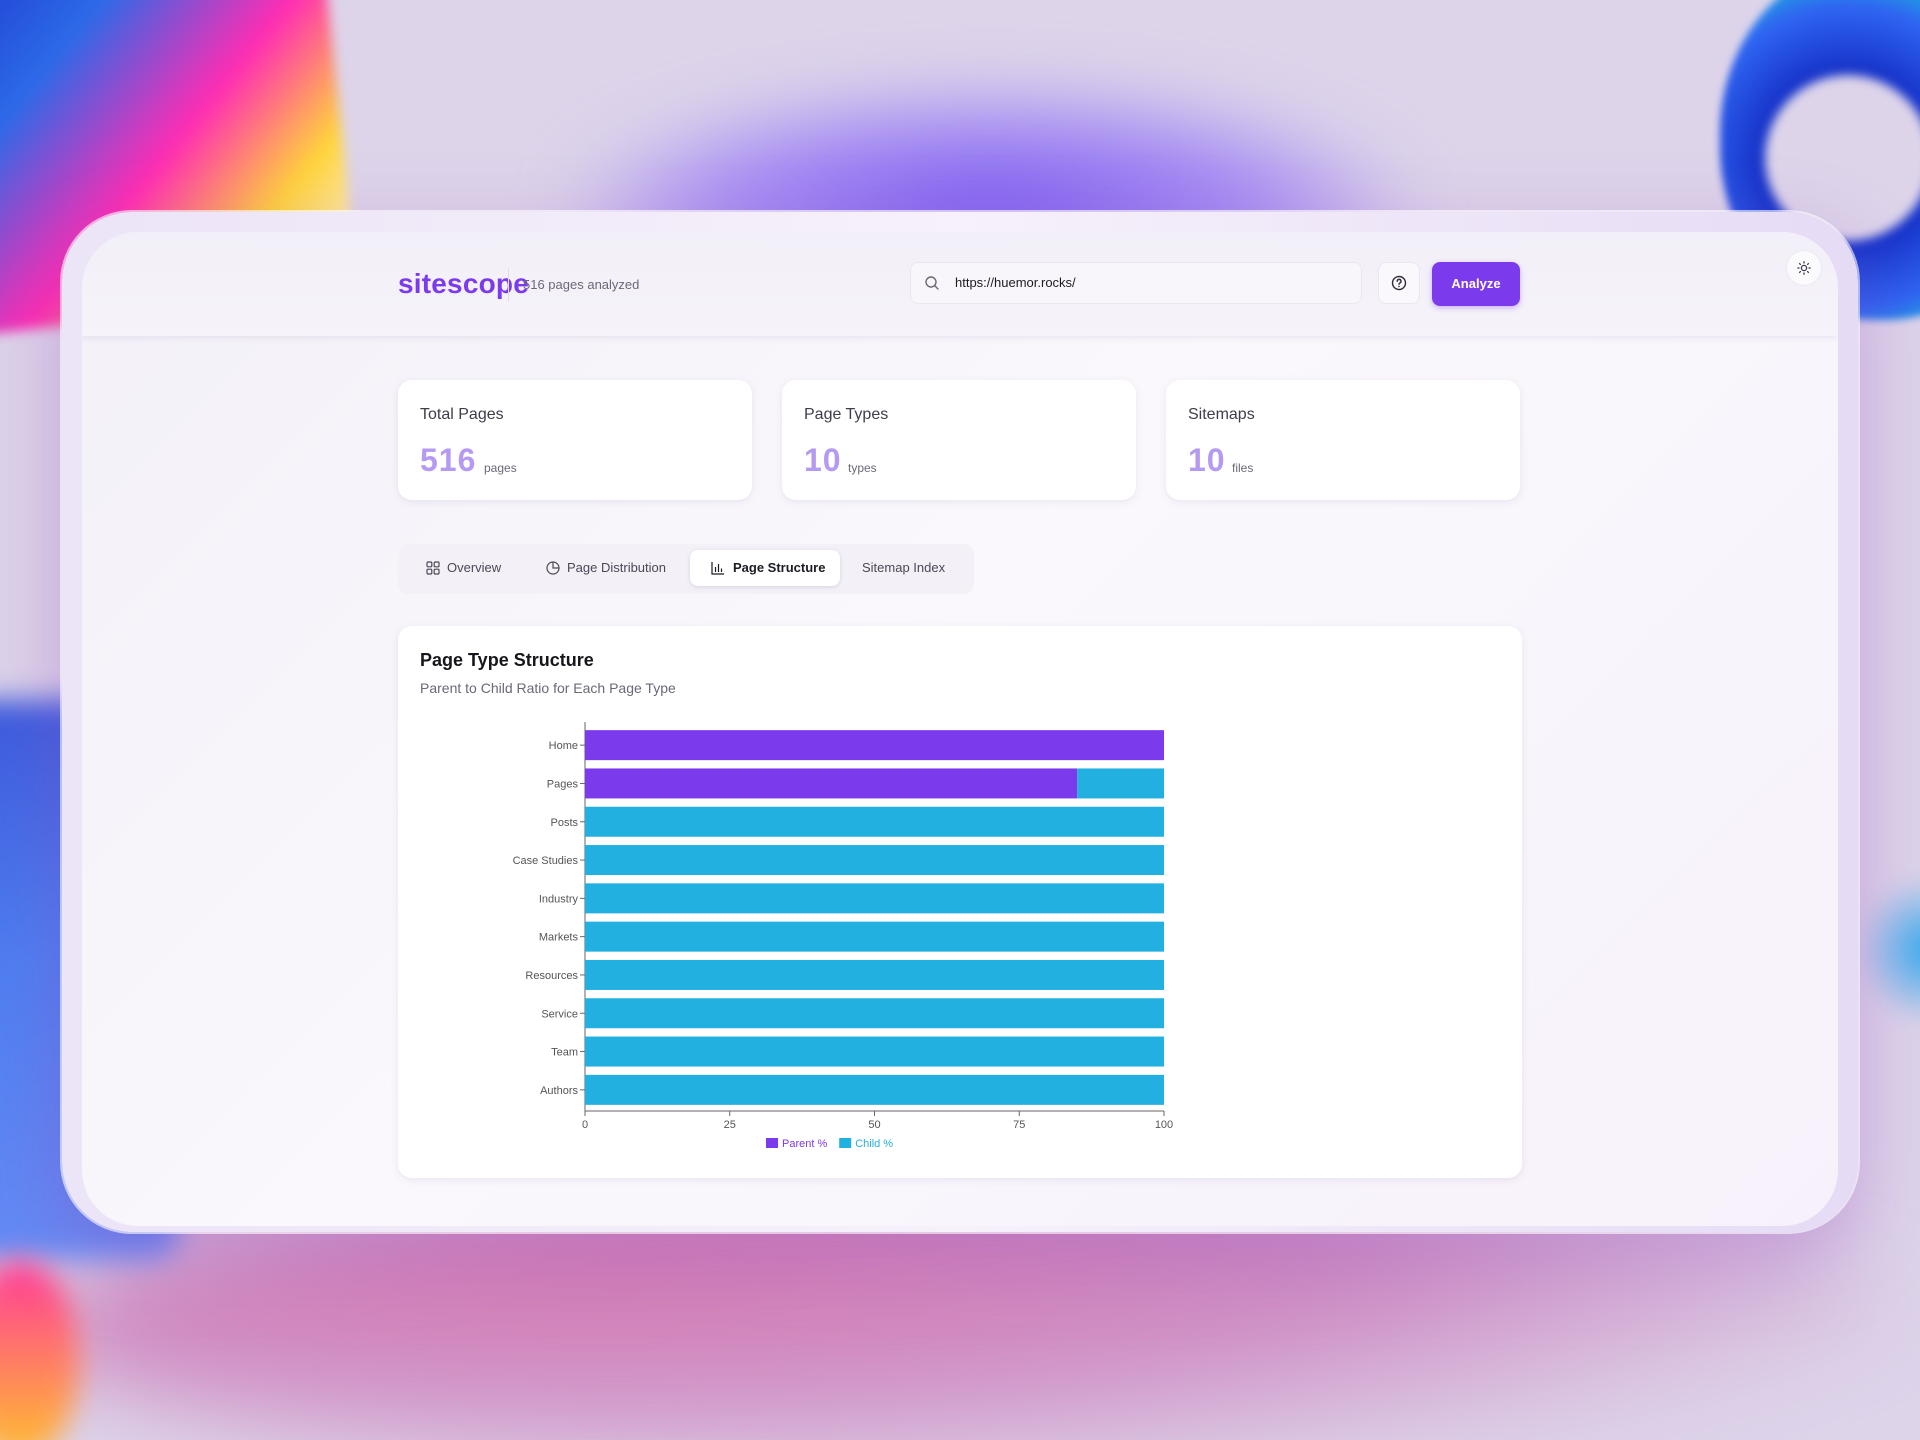  Describe the element at coordinates (904, 567) in the screenshot. I see `tab-label: Sitemap Index` at that location.